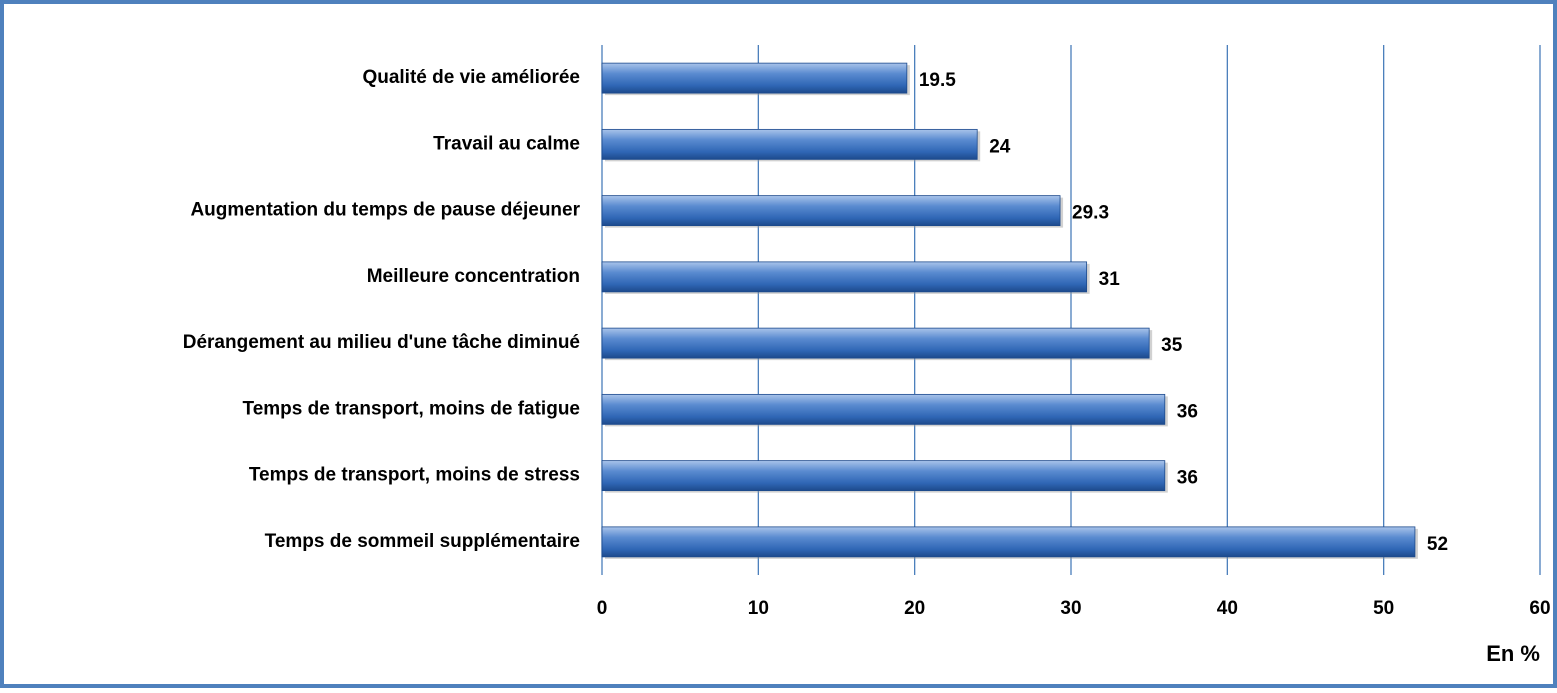 The width and height of the screenshot is (1557, 693). Describe the element at coordinates (1383, 608) in the screenshot. I see `x-tick-label: 50` at that location.